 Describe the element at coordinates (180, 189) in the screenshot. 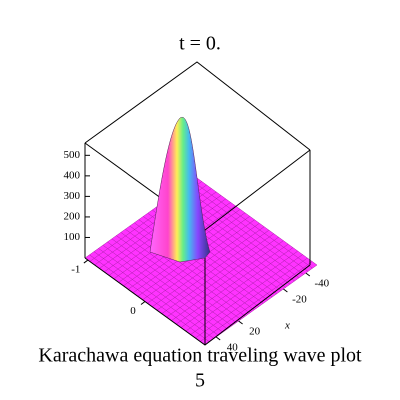

I see `wave-peak` at that location.